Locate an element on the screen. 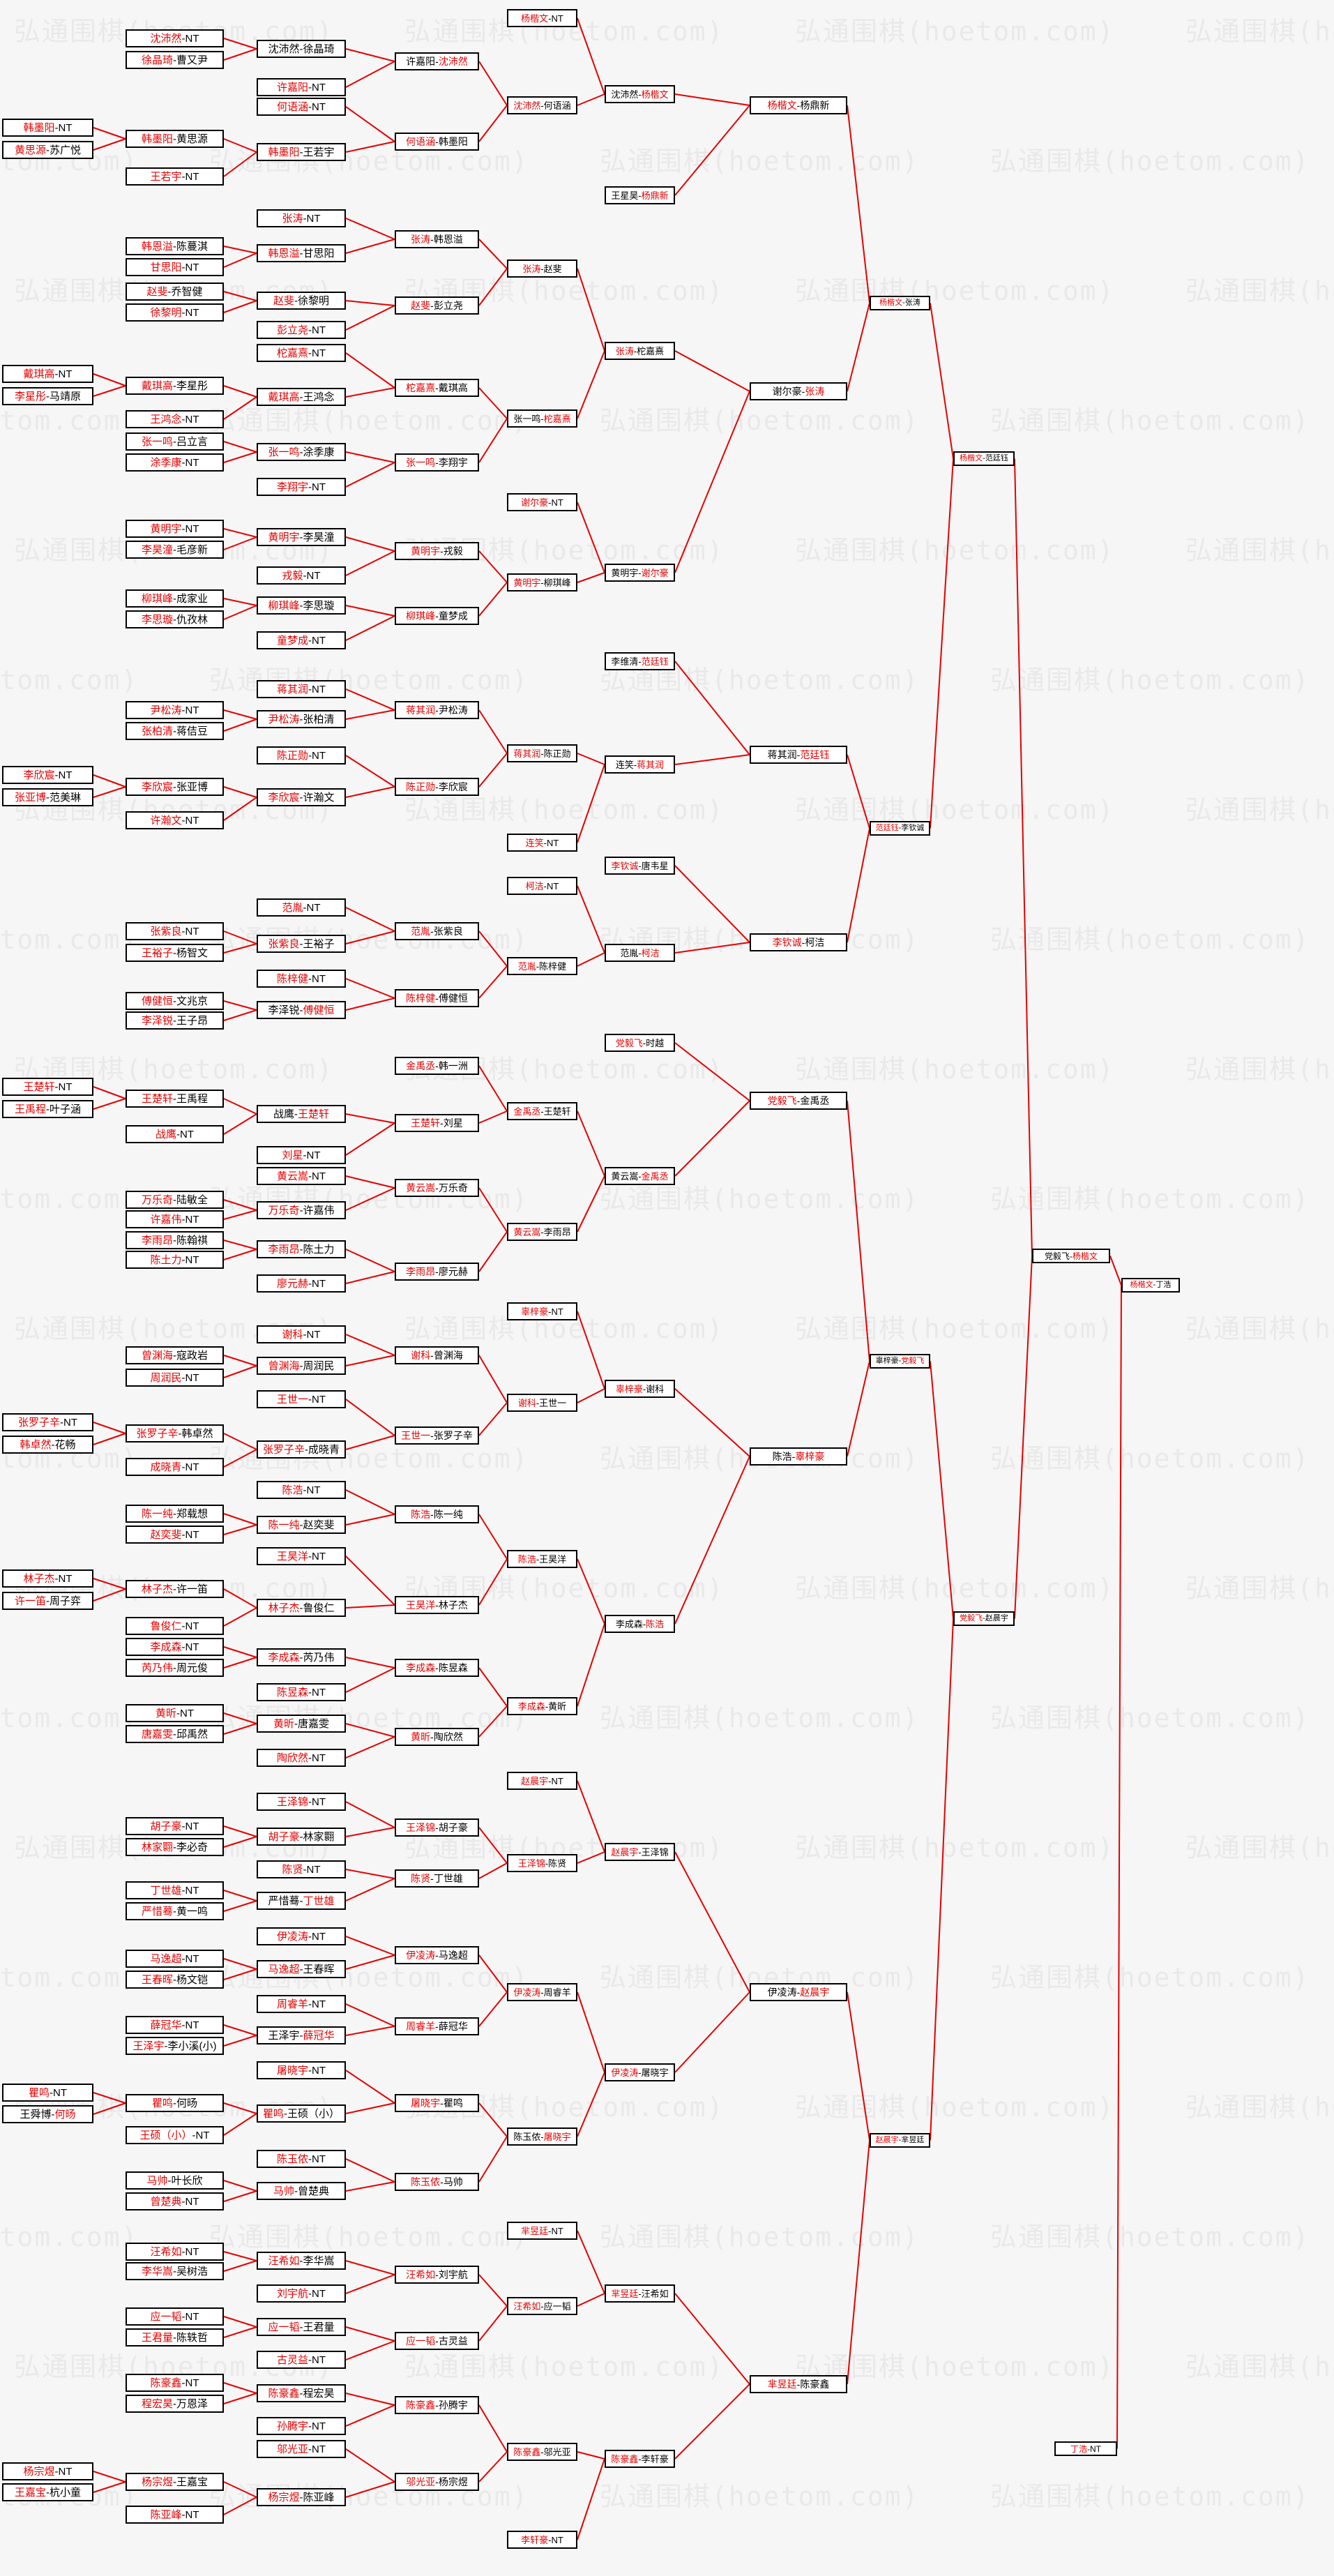 The width and height of the screenshot is (1334, 2576). match-box: 张一鸣 - 涂季康 is located at coordinates (301, 452).